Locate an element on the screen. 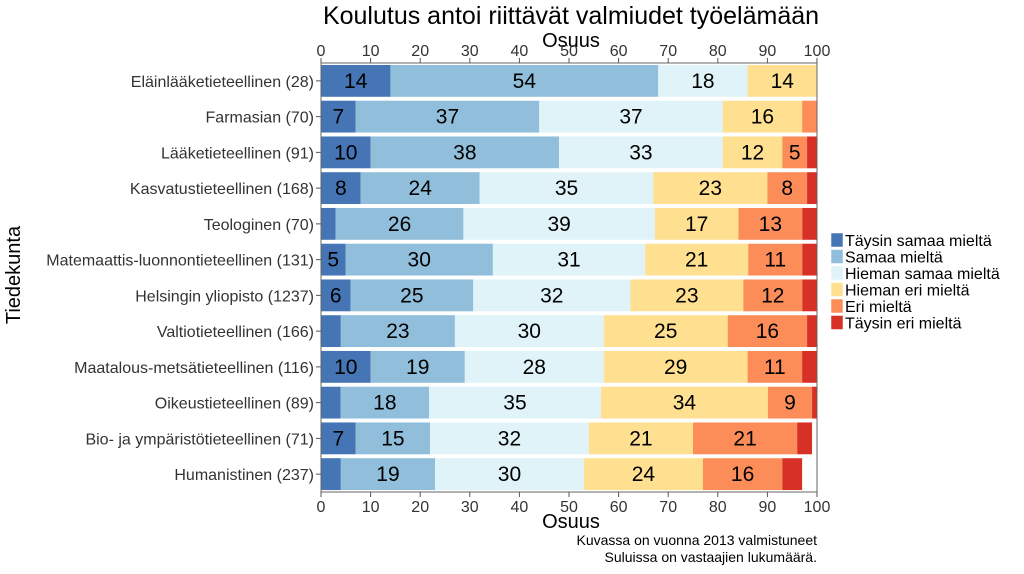  x-axis-title-top: Osuus is located at coordinates (571, 41).